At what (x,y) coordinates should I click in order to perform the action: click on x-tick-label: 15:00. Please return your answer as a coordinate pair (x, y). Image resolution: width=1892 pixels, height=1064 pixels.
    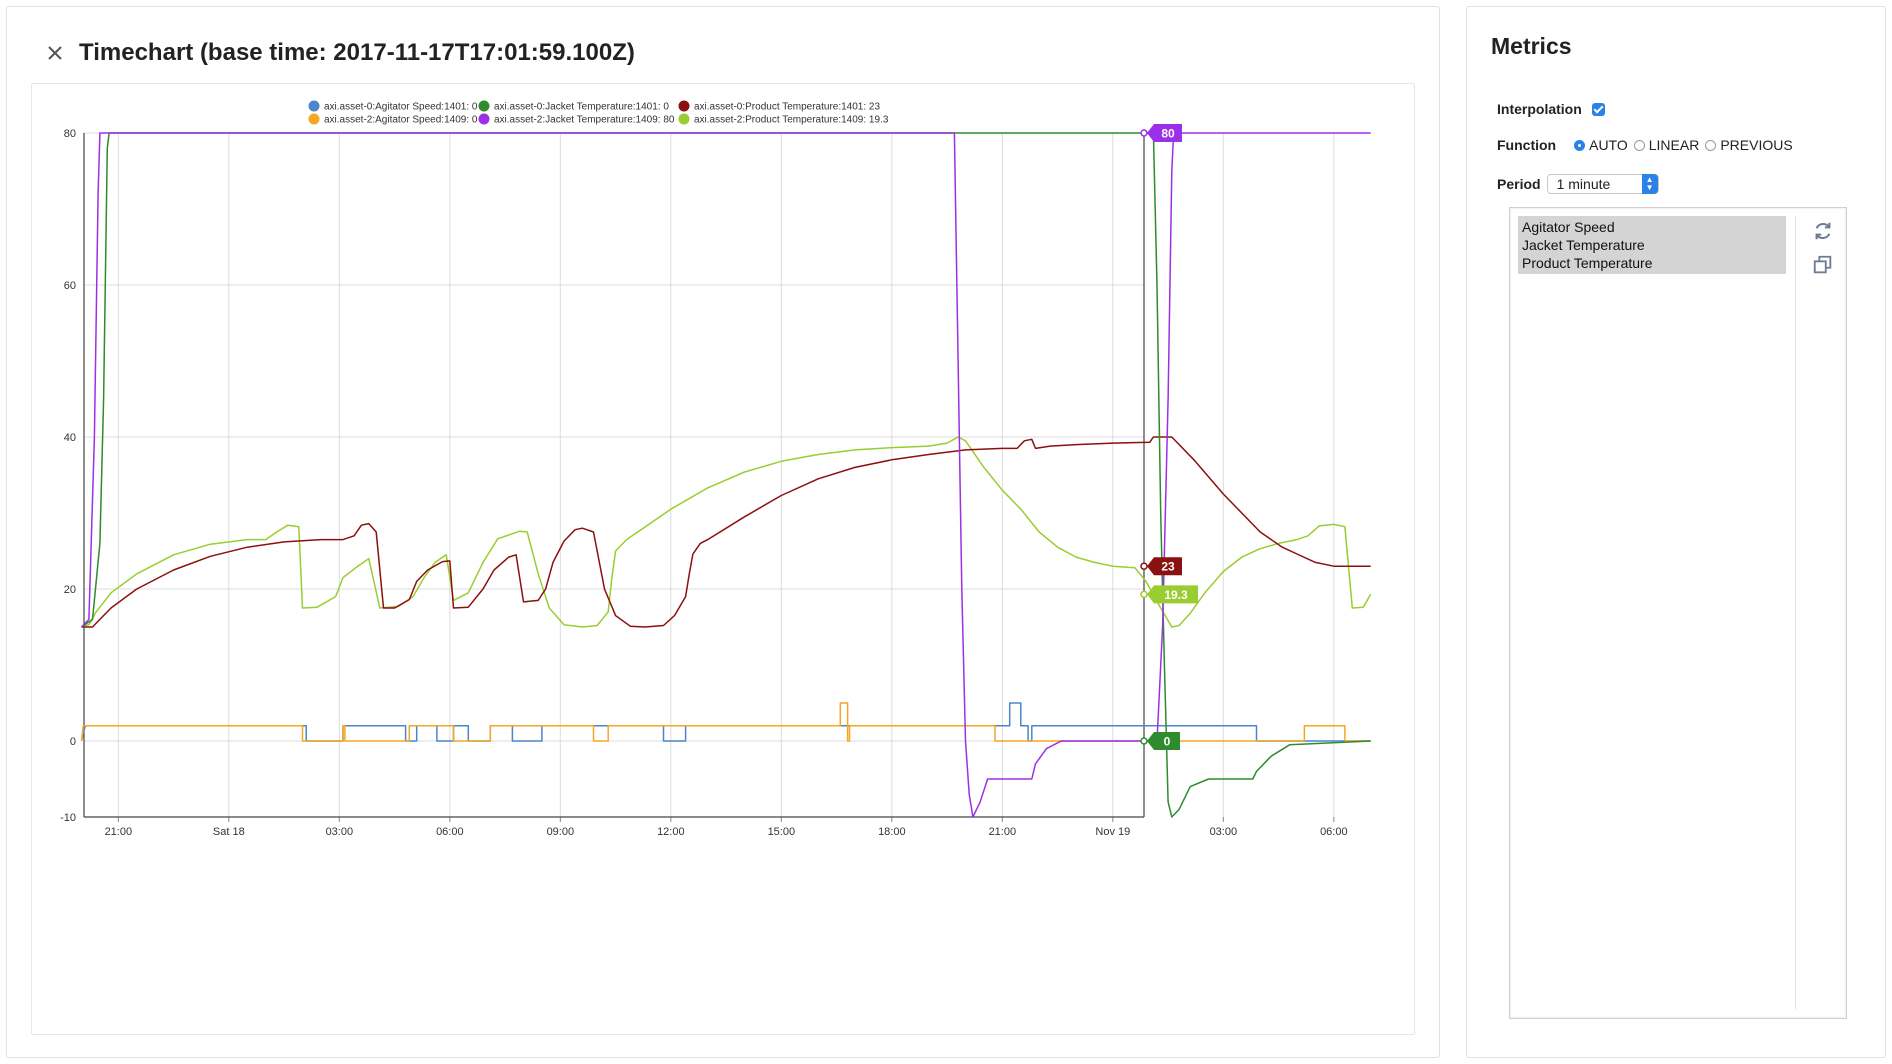
    Looking at the image, I should click on (782, 832).